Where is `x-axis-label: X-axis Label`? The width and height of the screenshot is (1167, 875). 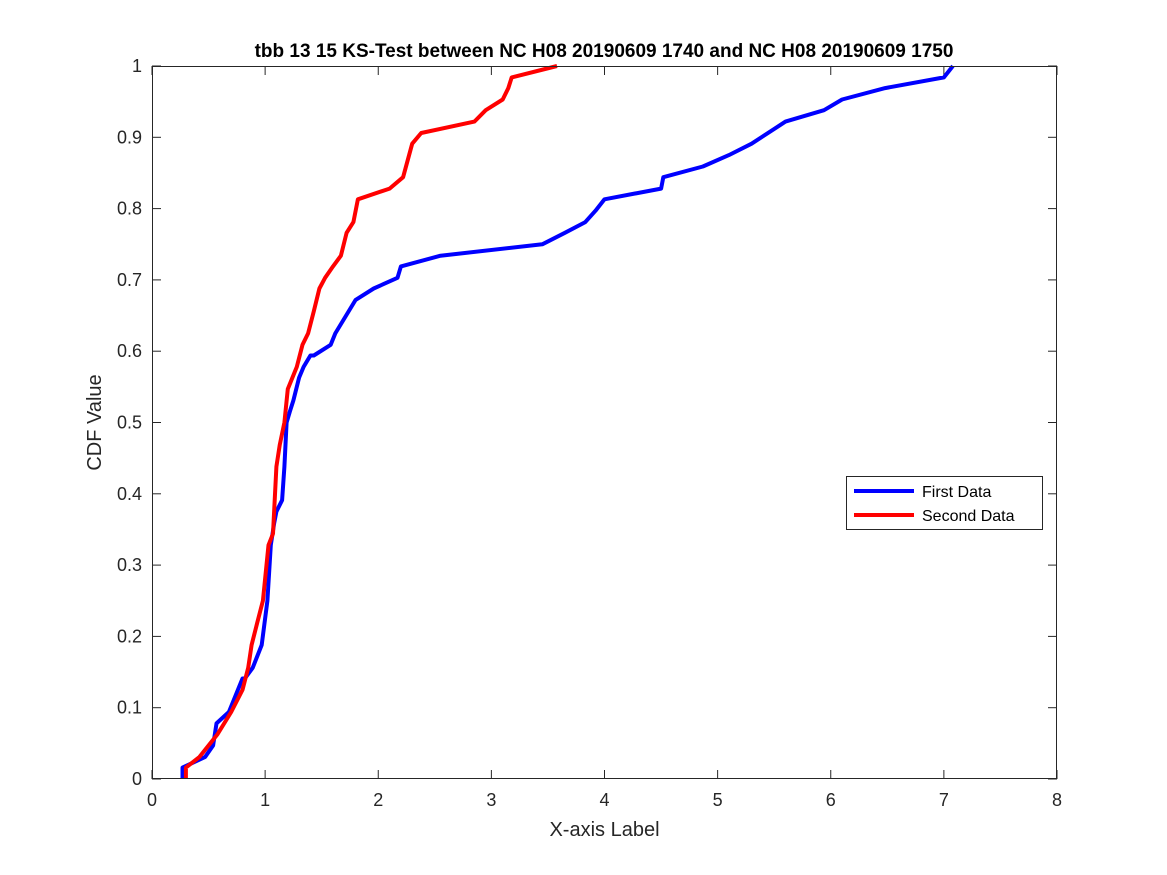 x-axis-label: X-axis Label is located at coordinates (604, 830).